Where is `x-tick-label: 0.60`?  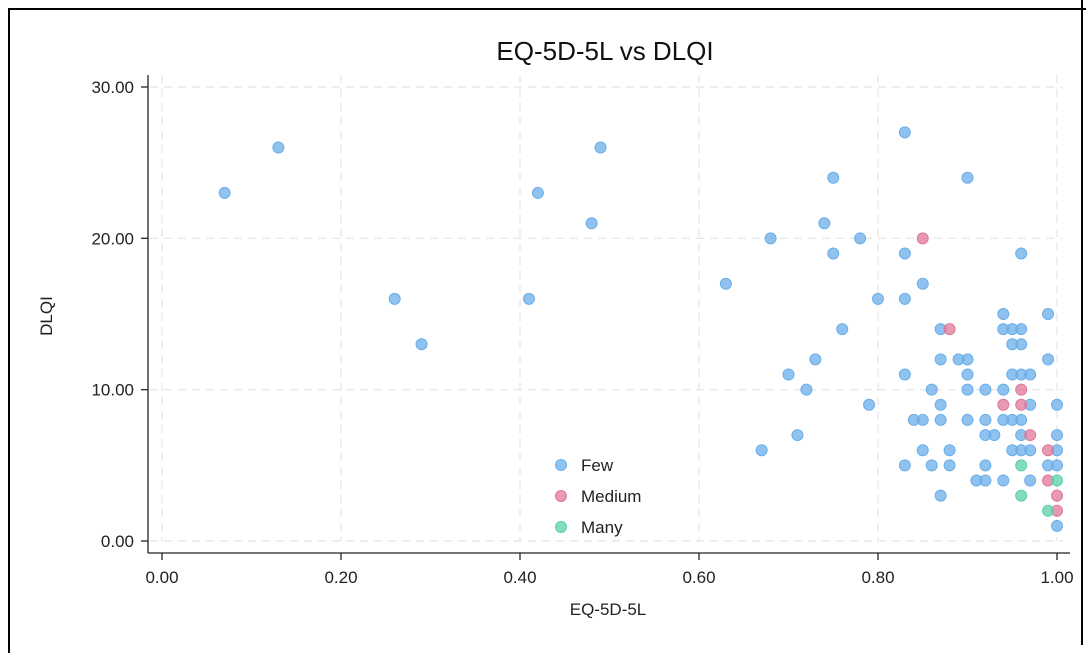
x-tick-label: 0.60 is located at coordinates (698, 577).